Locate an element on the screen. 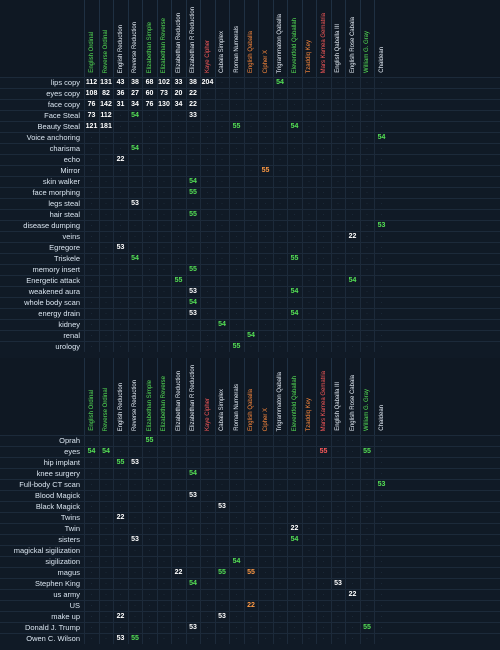  table-row: Twin · · · · · · · · · · · · · · 22 · · · · · · is located at coordinates (250, 528).